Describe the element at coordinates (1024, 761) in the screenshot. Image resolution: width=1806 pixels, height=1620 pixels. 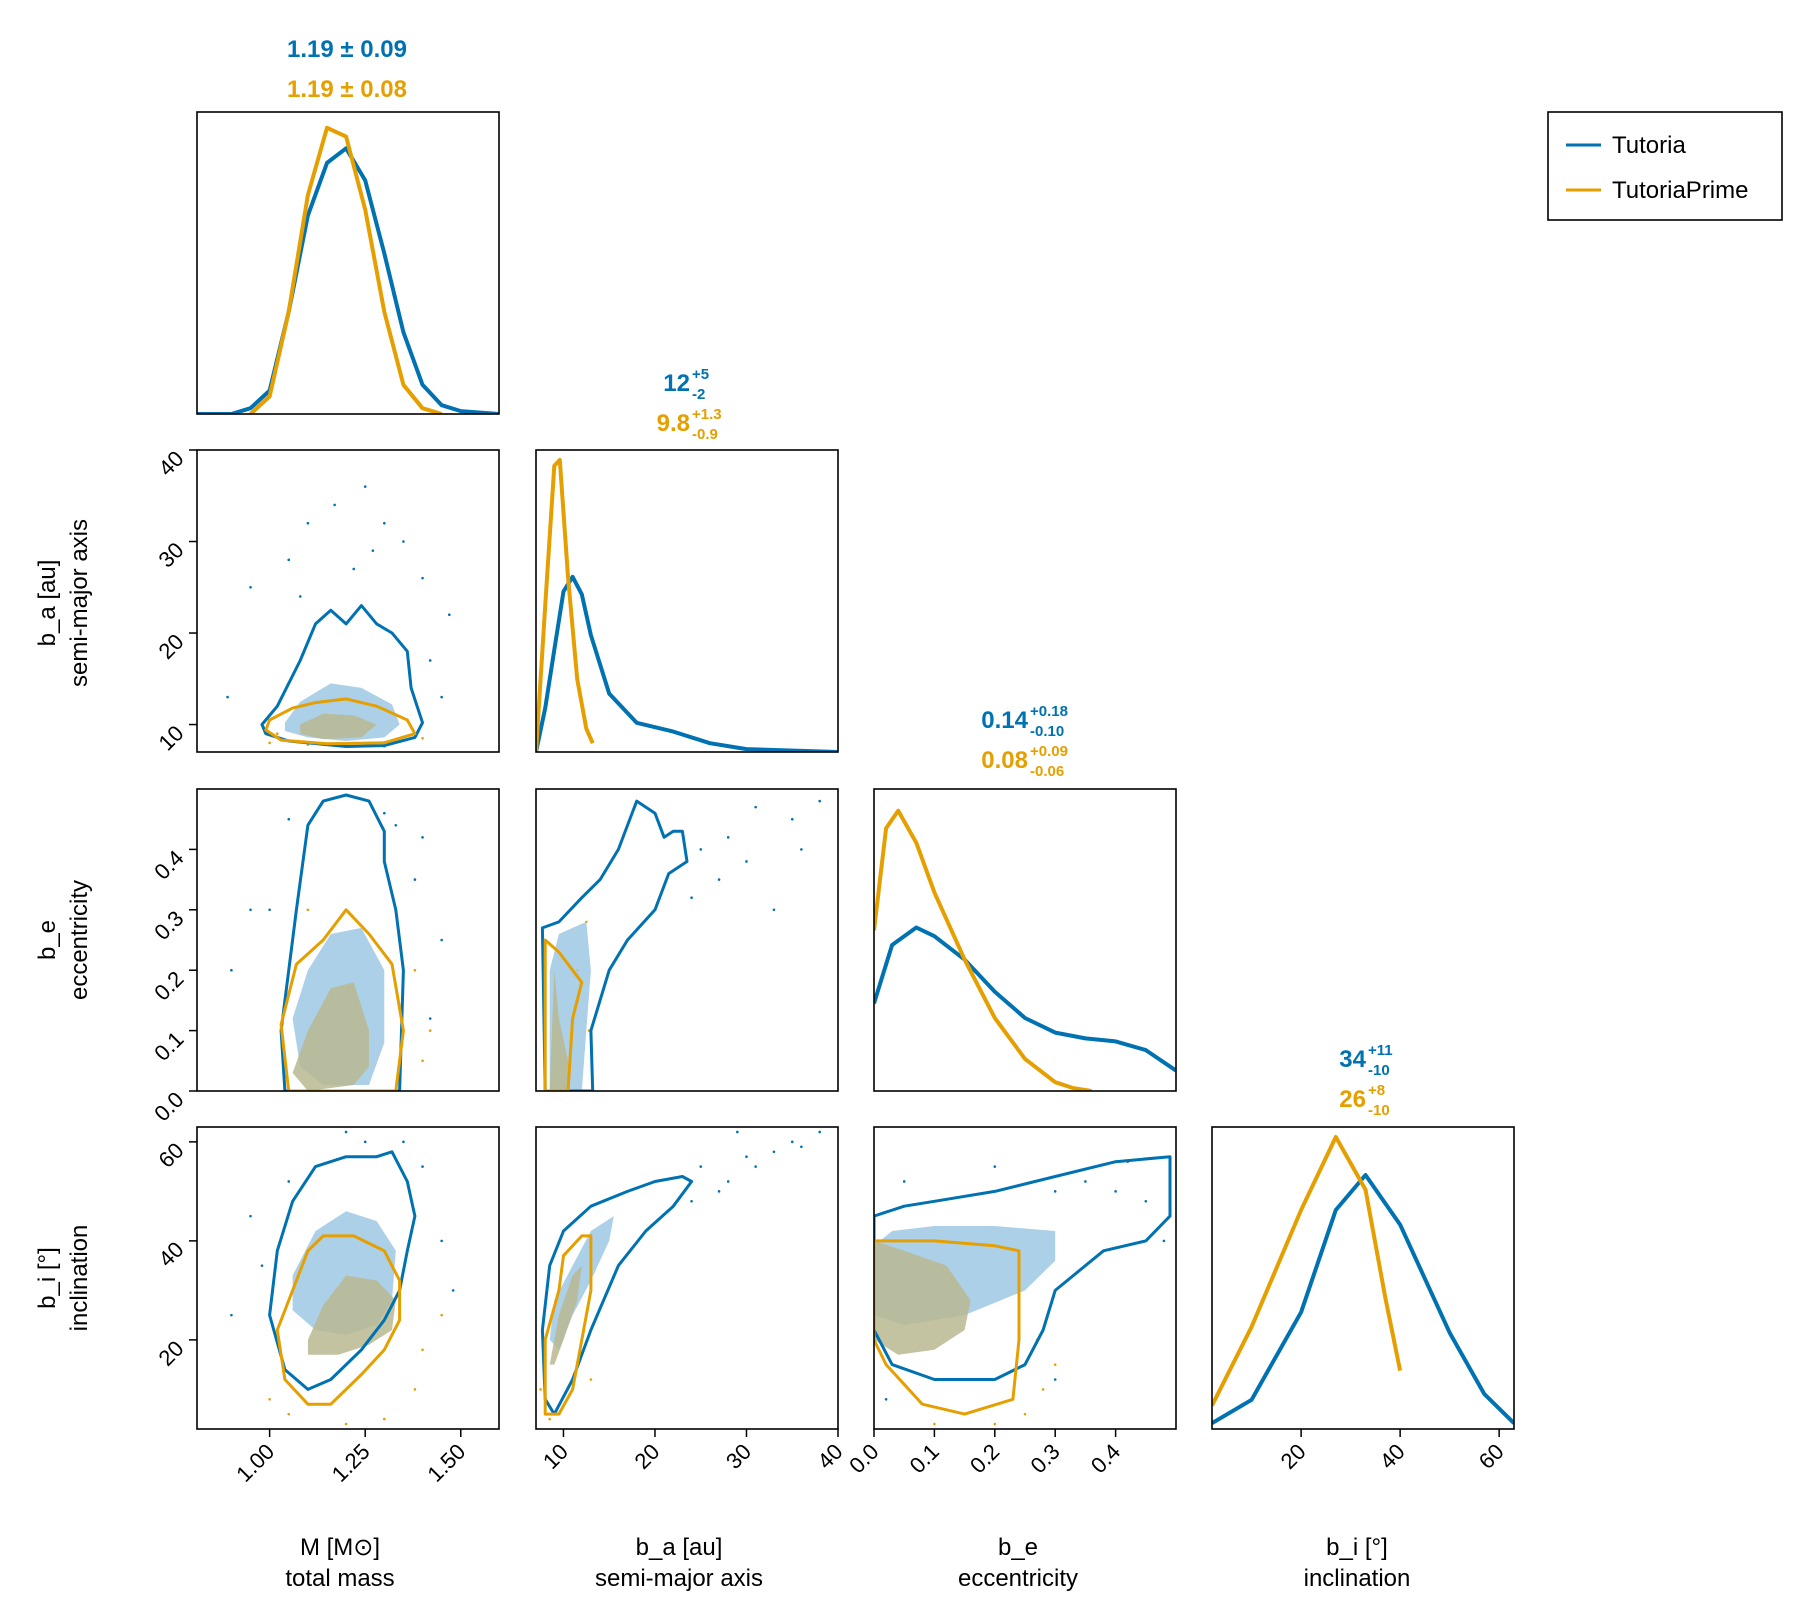
I see `stat-b_e-tutoriaprime: 0.08 +0.09 -0.06` at that location.